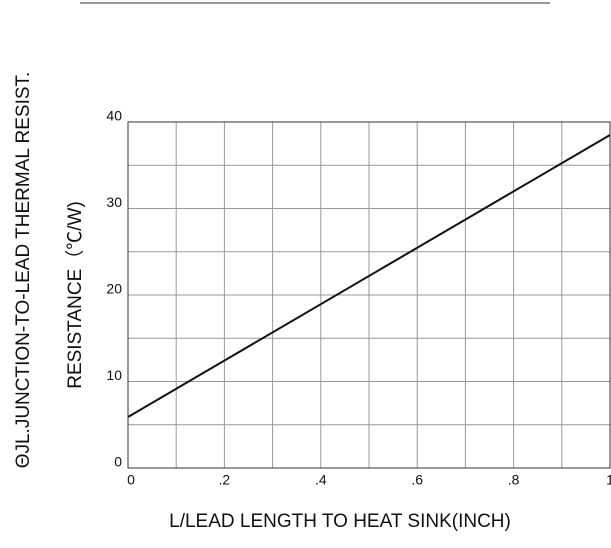 The image size is (611, 548). I want to click on x-tick-label: .2, so click(225, 480).